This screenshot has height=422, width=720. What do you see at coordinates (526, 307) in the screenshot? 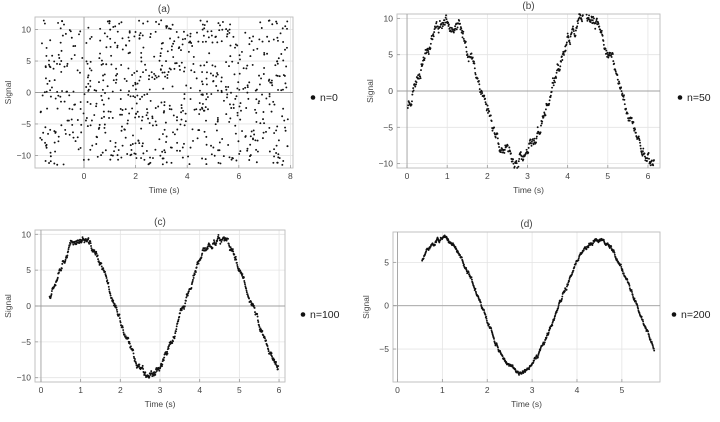
I see `plot-frame` at bounding box center [526, 307].